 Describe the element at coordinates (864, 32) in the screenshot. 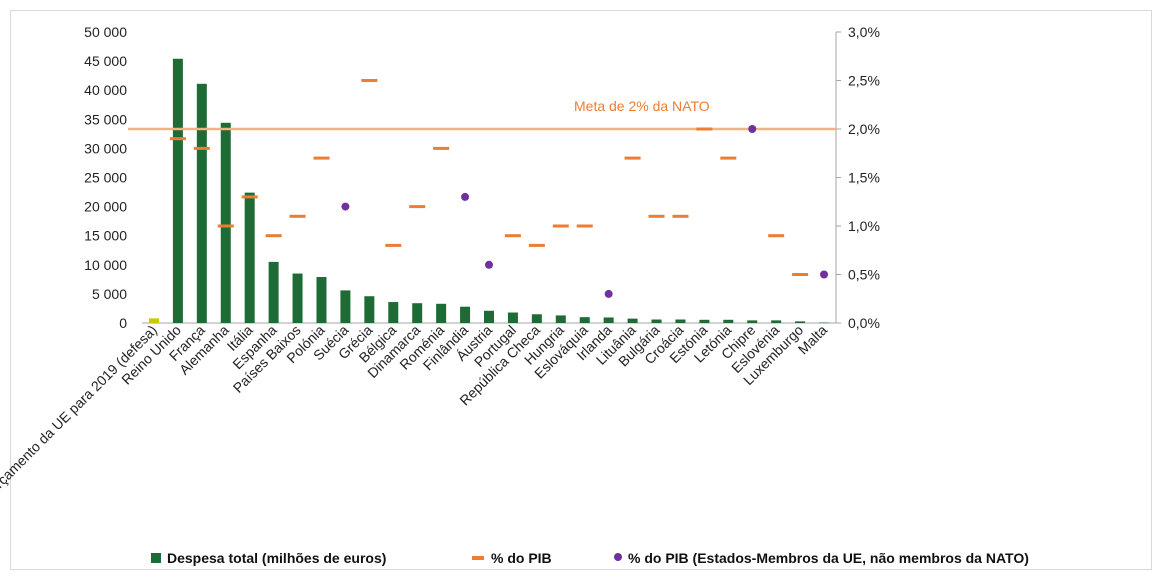

I see `y-right-tick-label: 3,0%` at that location.